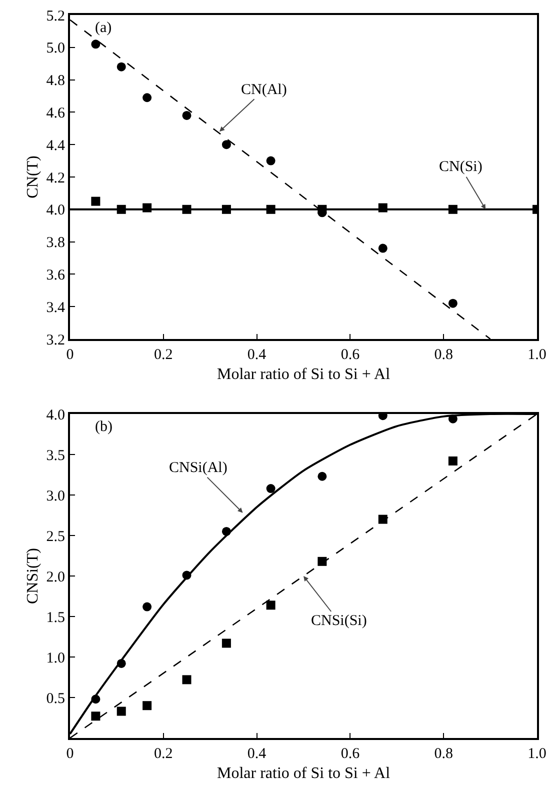  Describe the element at coordinates (56, 113) in the screenshot. I see `y-tick-label: 4.6` at that location.